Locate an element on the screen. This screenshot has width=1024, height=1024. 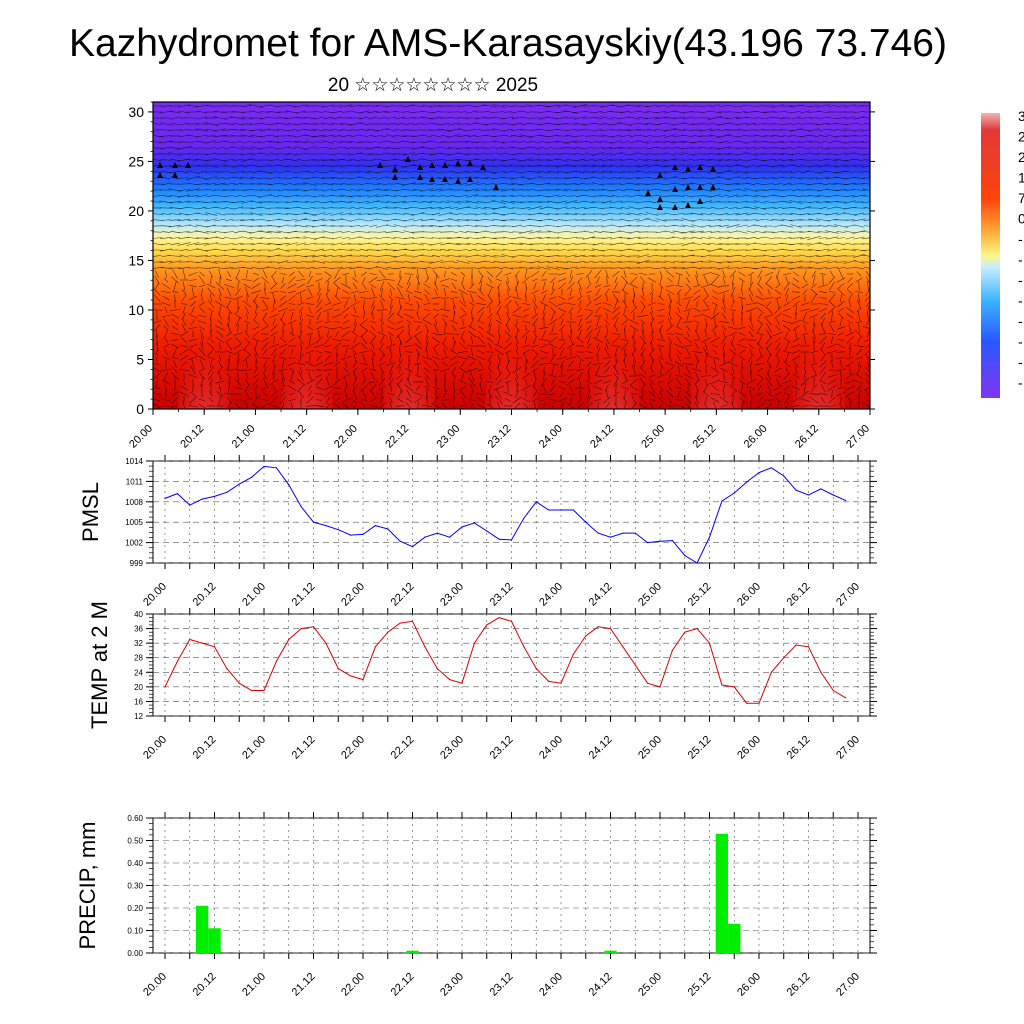
precip-bar is located at coordinates (214, 940).